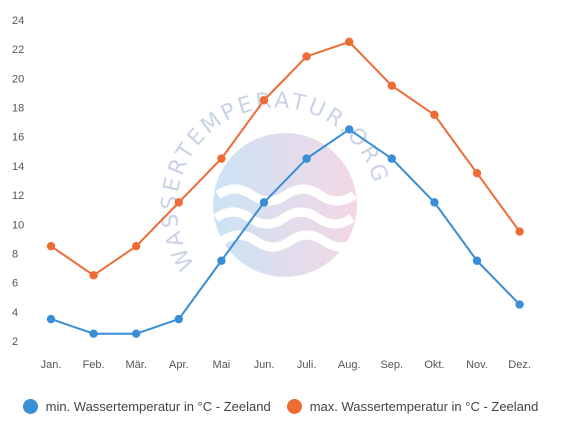 The width and height of the screenshot is (561, 431). I want to click on x-tick-label: Dez., so click(519, 365).